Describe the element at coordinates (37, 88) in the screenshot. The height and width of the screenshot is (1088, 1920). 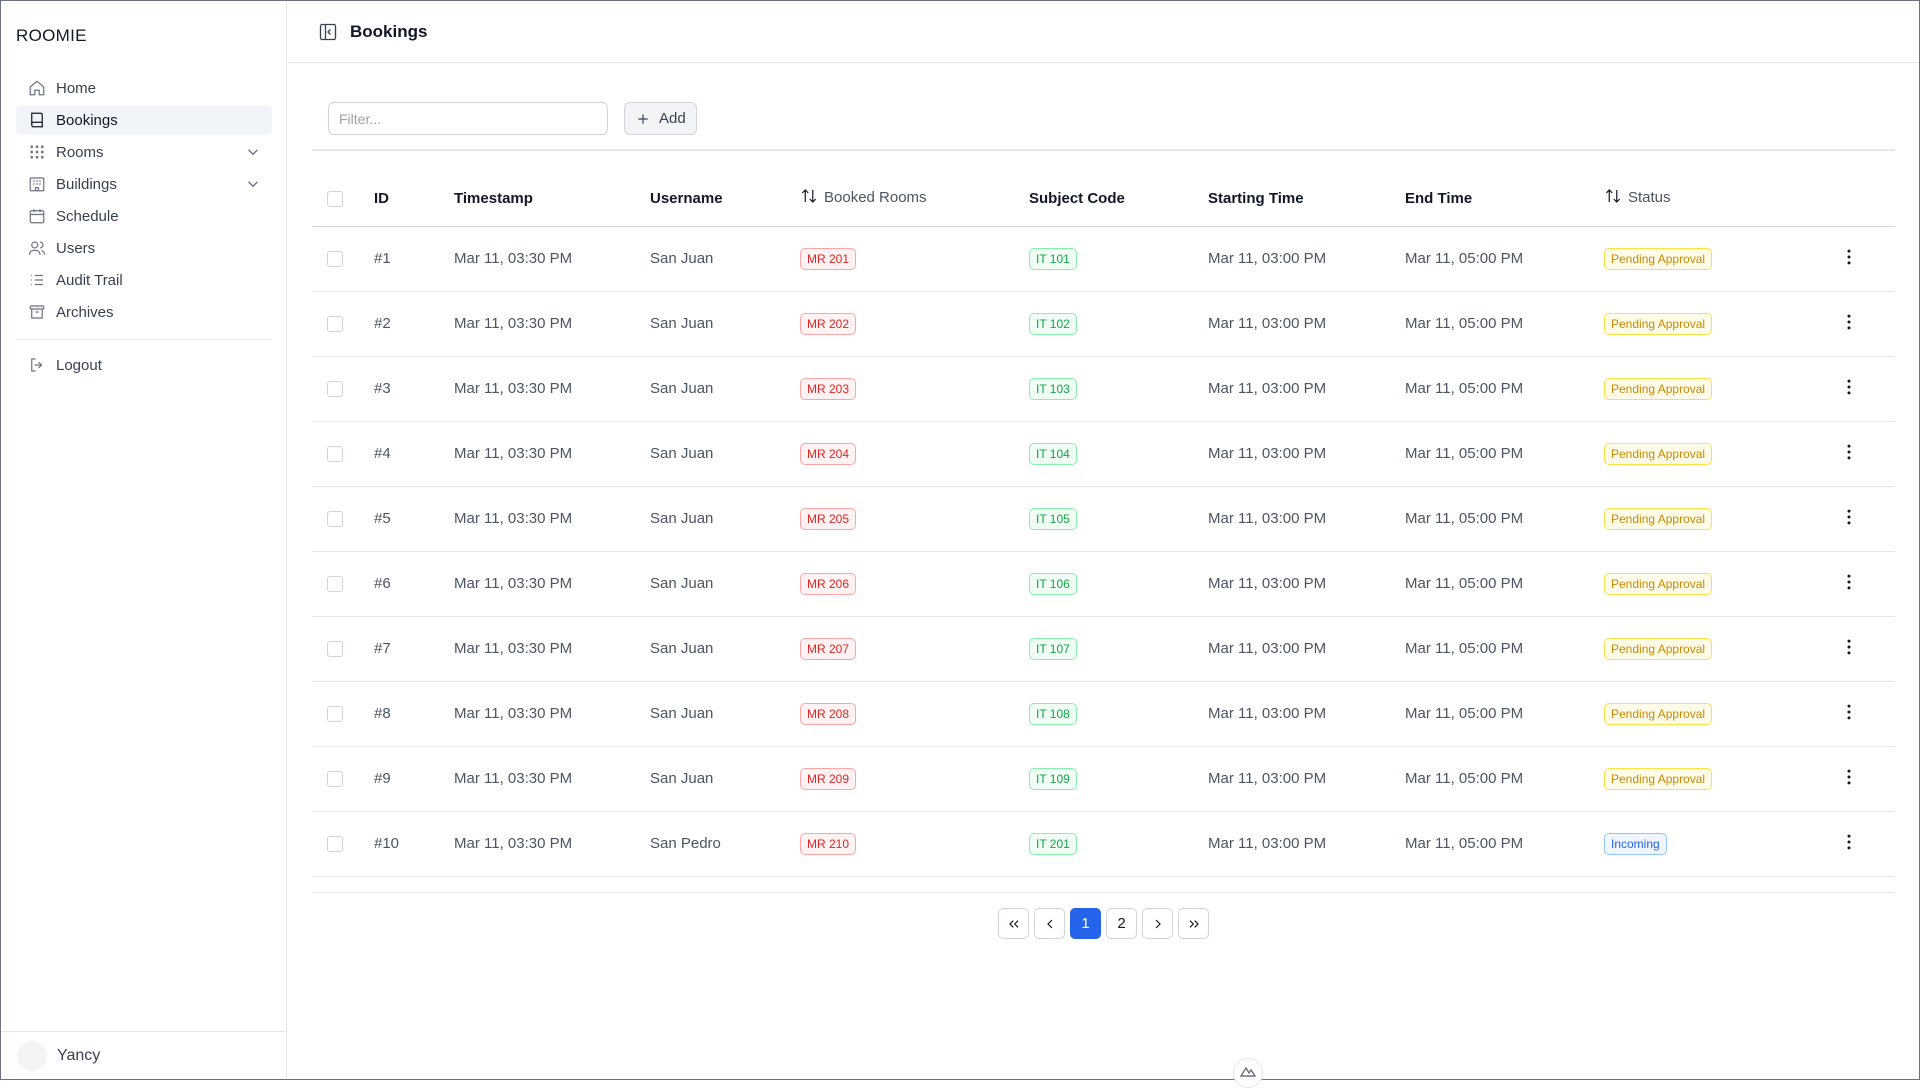
I see `home-icon` at that location.